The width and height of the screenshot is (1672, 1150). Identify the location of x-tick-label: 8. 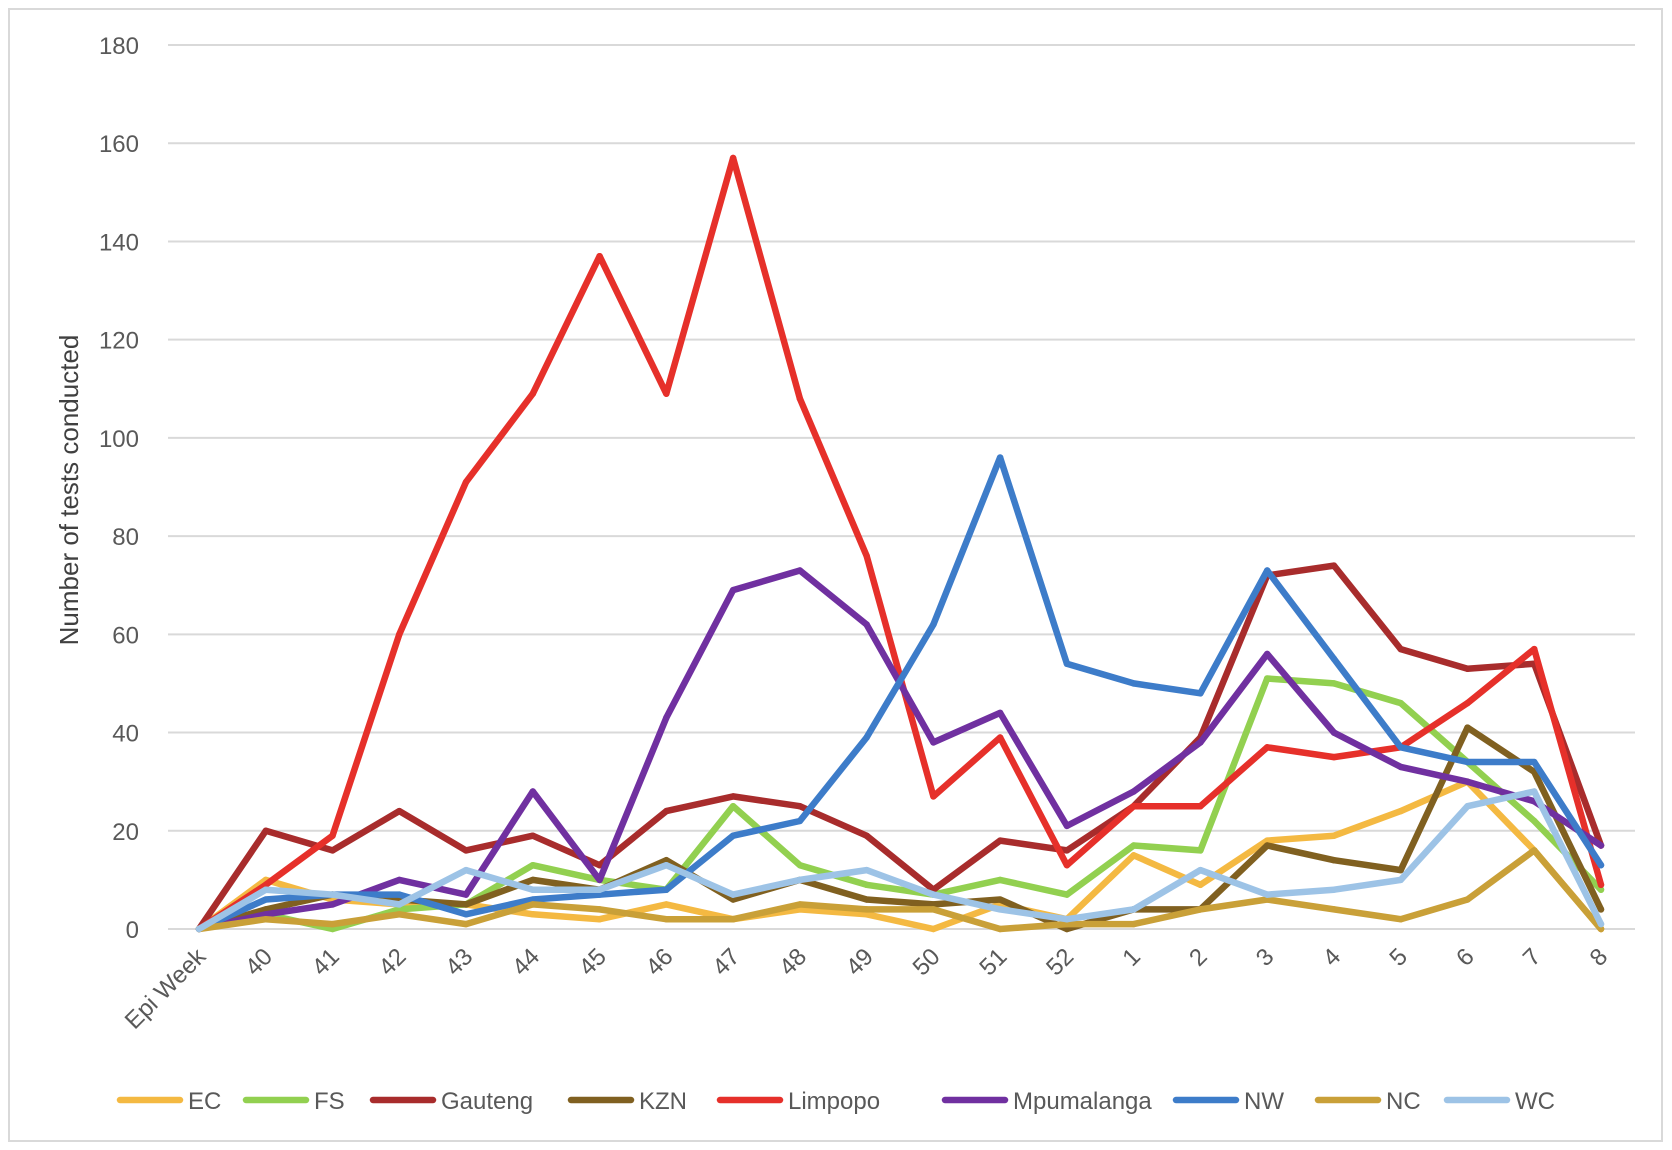
(1599, 957).